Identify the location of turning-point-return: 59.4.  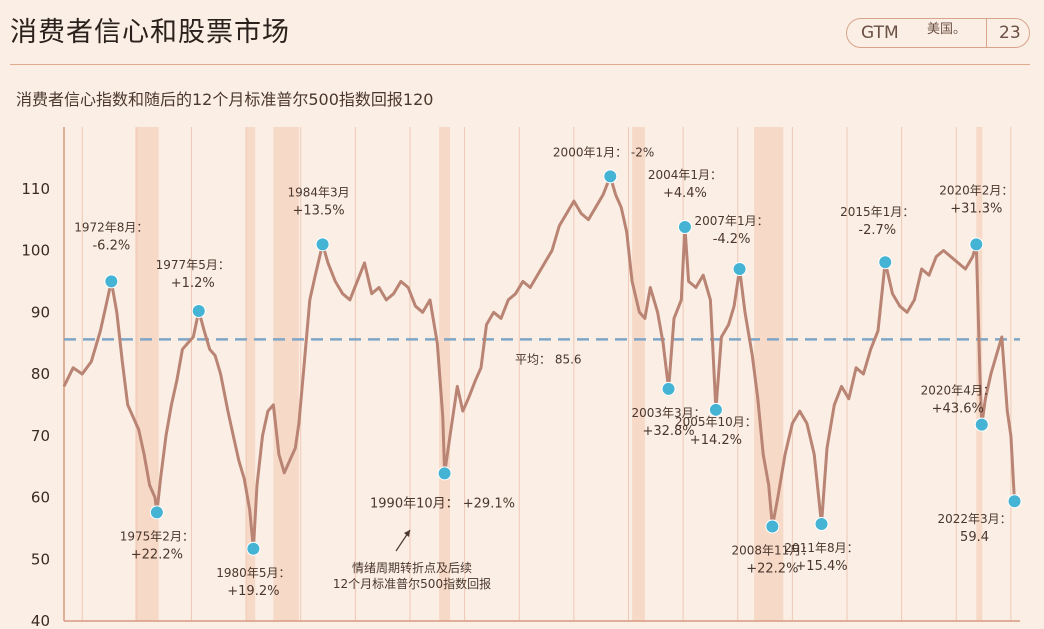
(974, 537).